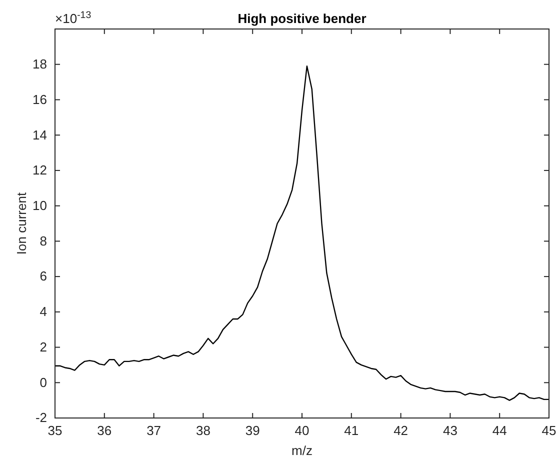  I want to click on y-tick-label: 10, so click(39, 205).